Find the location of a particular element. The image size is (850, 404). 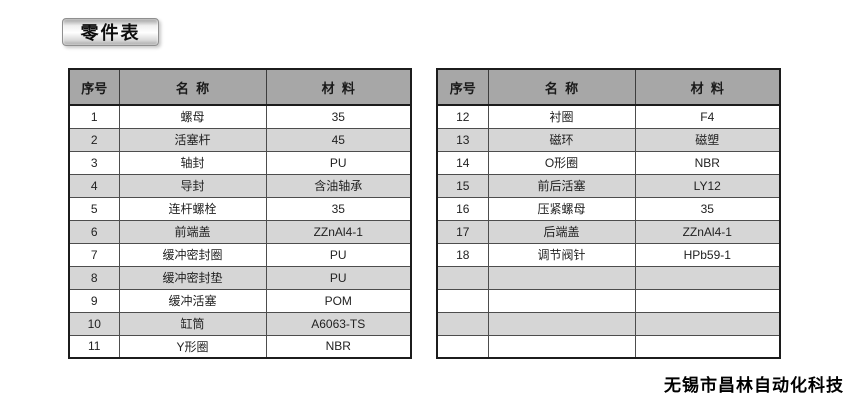

page-title: 零件表 is located at coordinates (110, 33).